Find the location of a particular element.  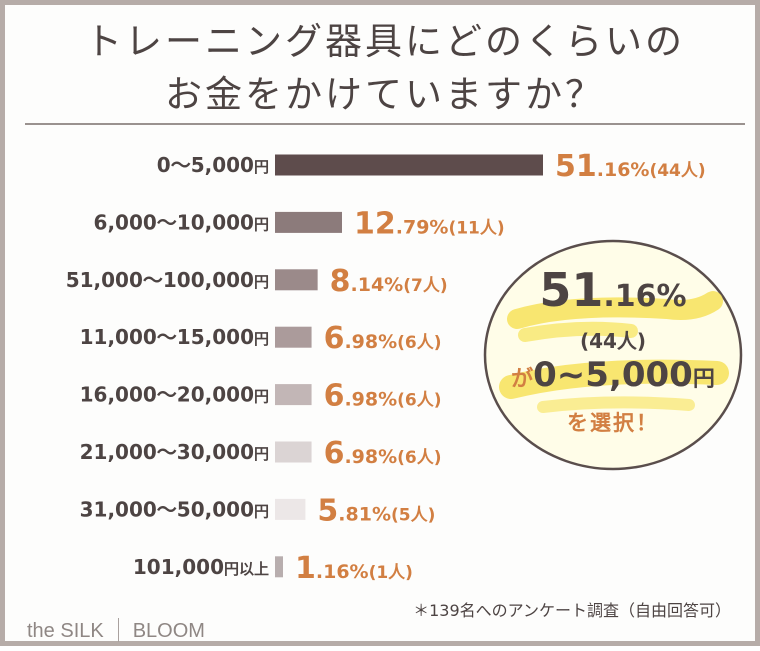

data-label: 1.16%(1人) is located at coordinates (354, 568).